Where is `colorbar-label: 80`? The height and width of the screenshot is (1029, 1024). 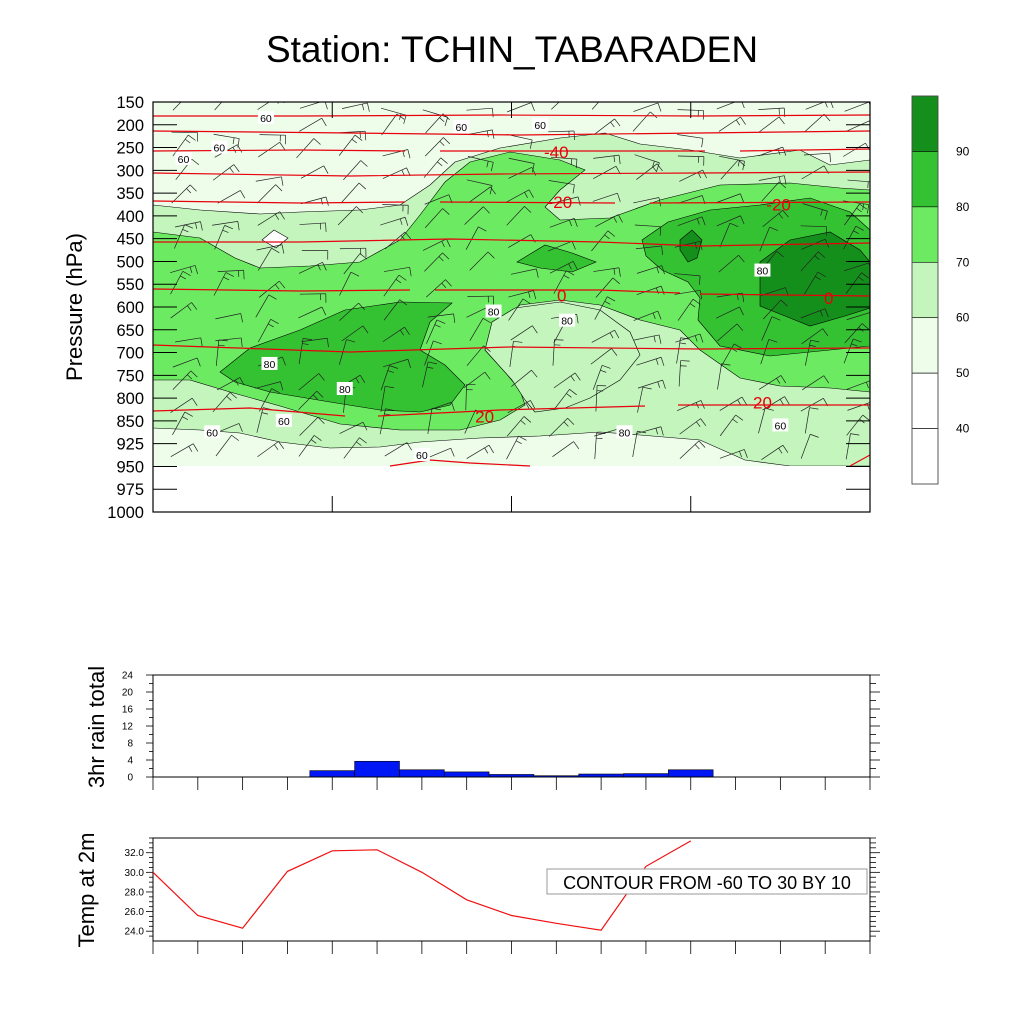
colorbar-label: 80 is located at coordinates (963, 207).